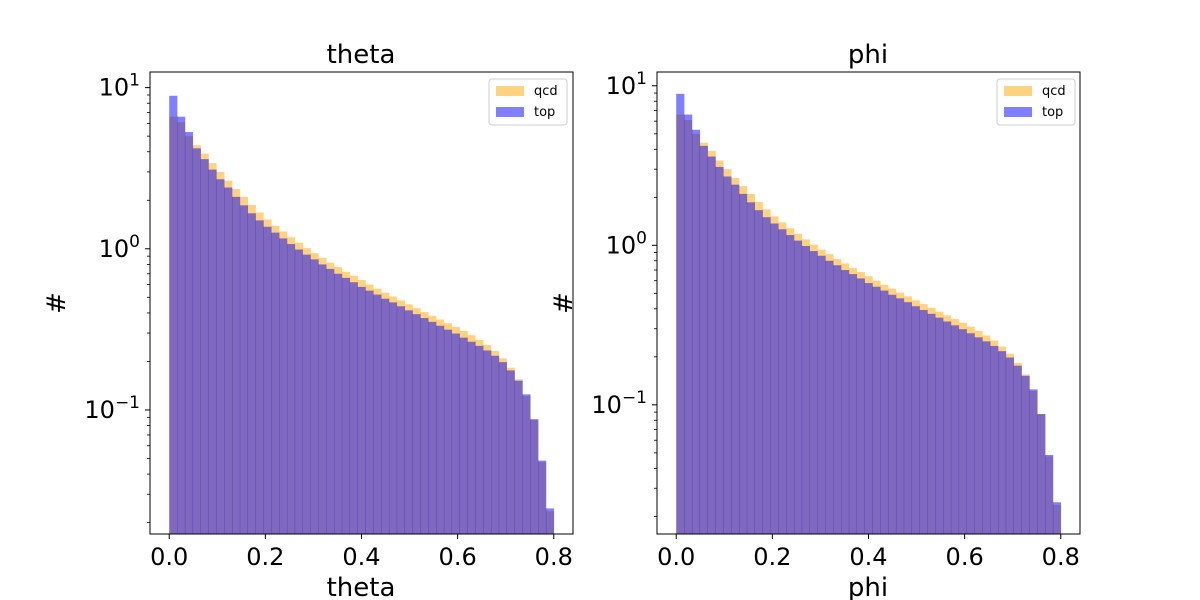  What do you see at coordinates (361, 586) in the screenshot?
I see `theta-xlabel: theta` at bounding box center [361, 586].